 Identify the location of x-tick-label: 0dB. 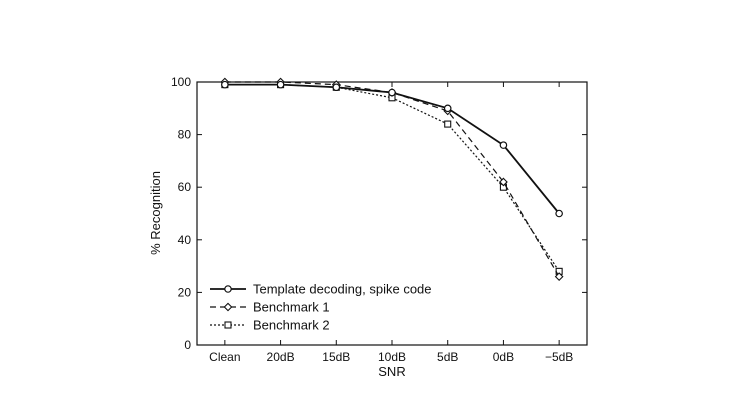
(503, 357).